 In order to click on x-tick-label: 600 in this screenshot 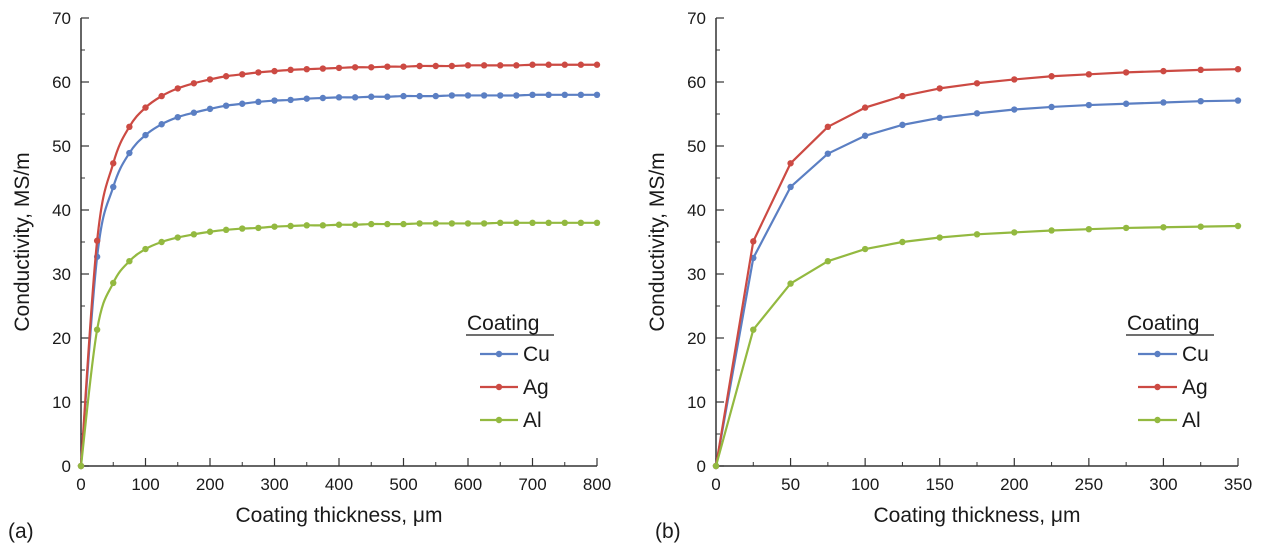, I will do `click(468, 484)`.